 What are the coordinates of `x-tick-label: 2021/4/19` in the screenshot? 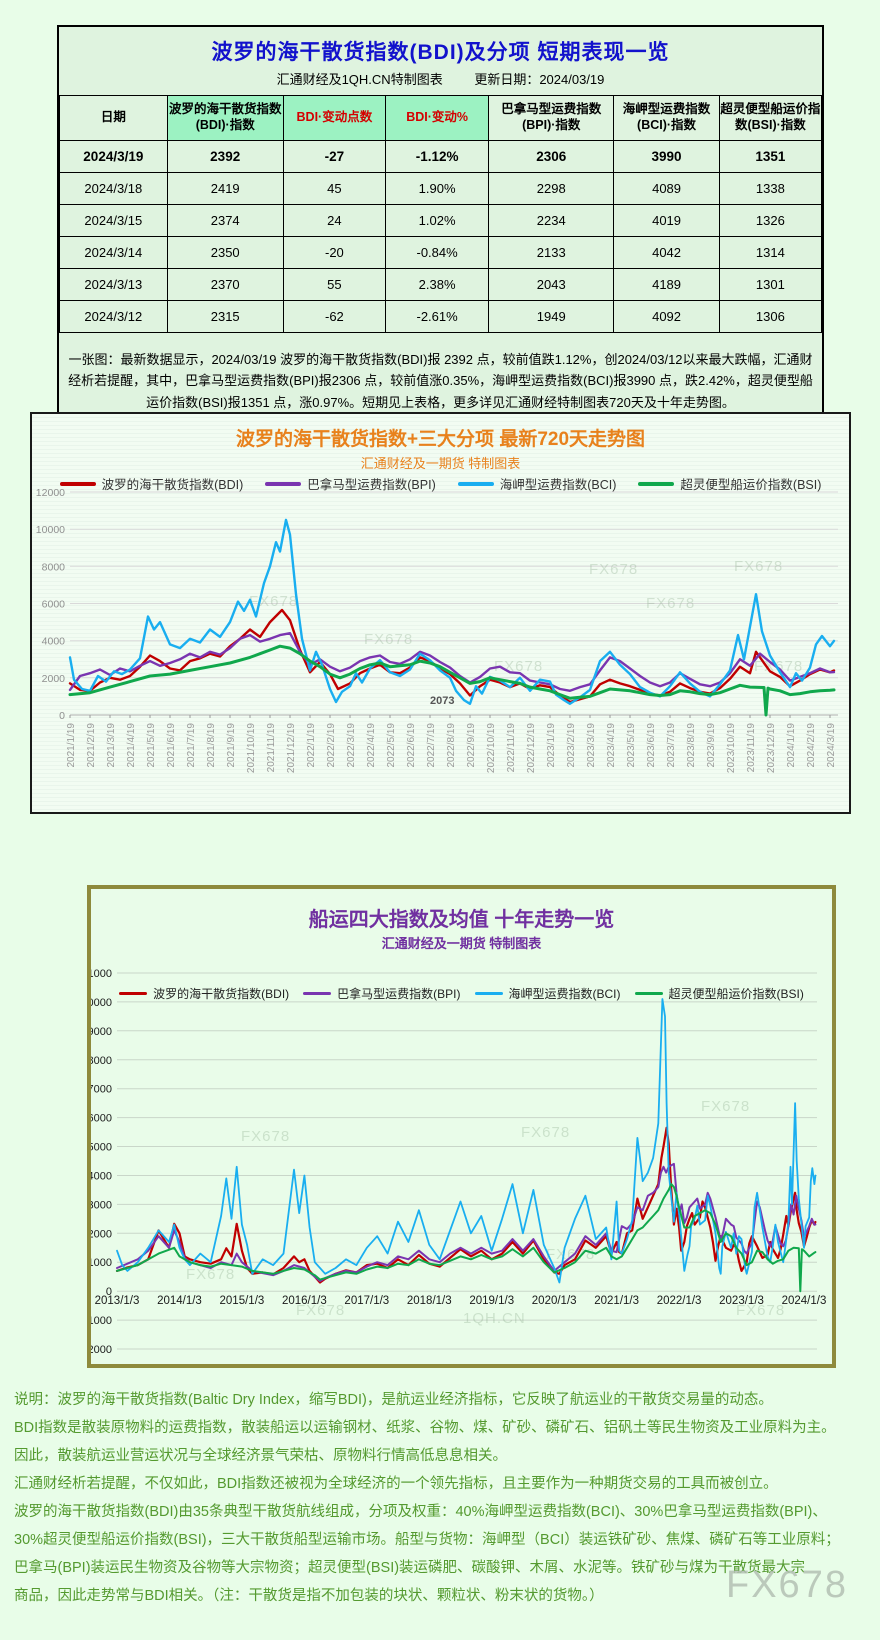 It's located at (131, 745).